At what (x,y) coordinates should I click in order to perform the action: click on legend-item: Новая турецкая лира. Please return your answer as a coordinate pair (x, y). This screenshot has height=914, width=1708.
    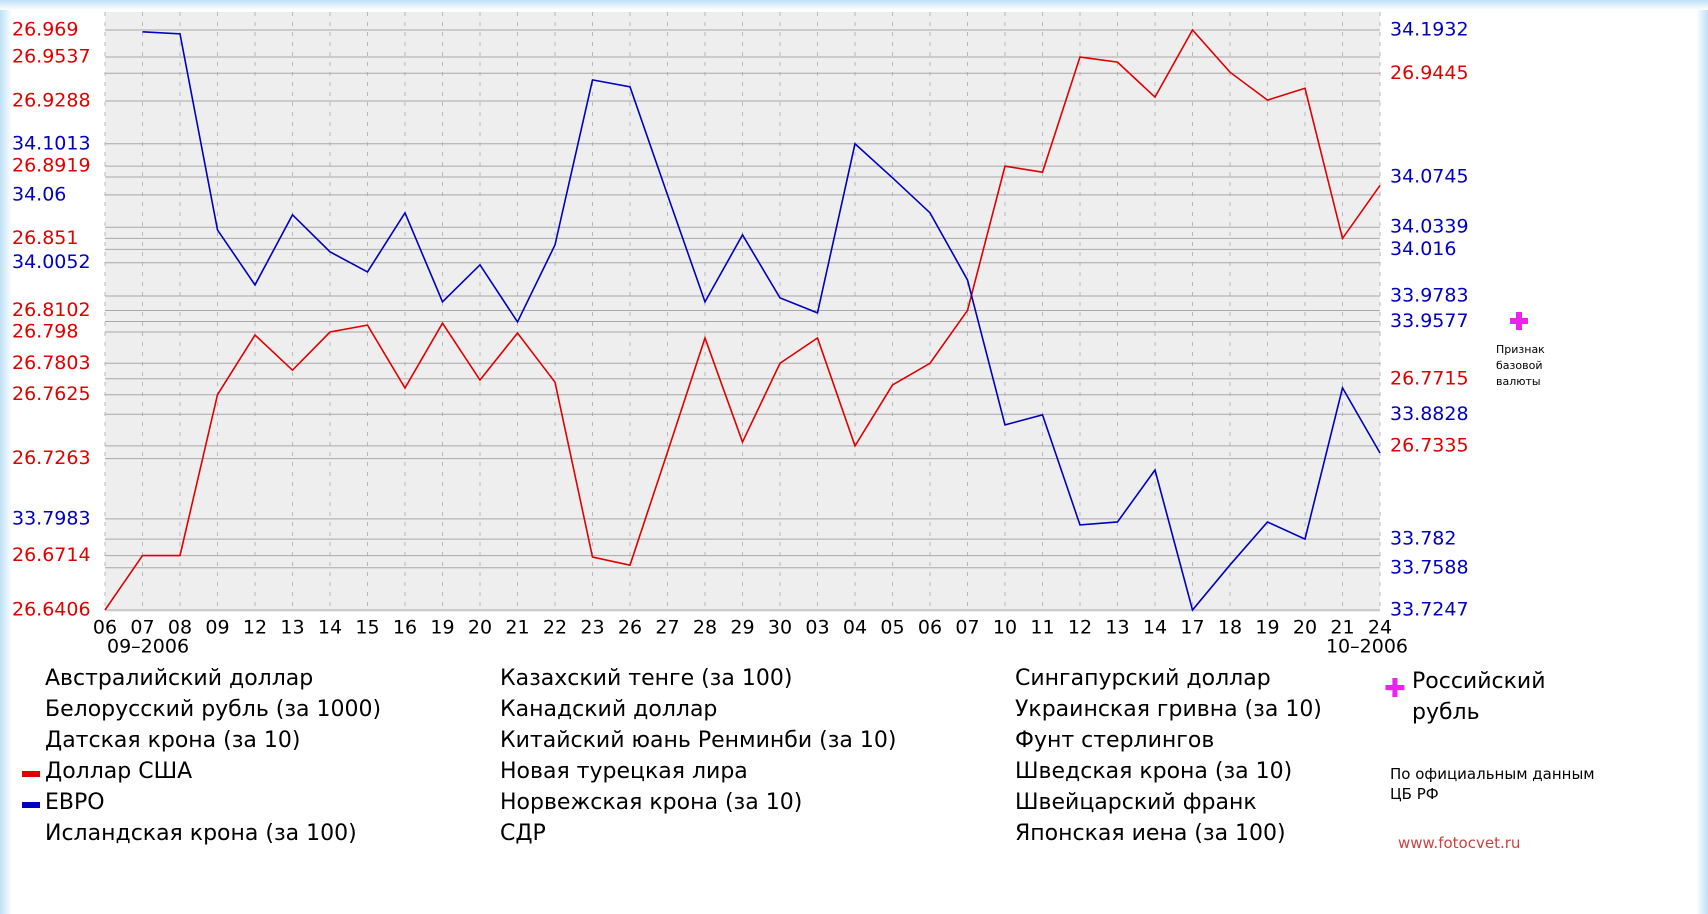
    Looking at the image, I should click on (624, 771).